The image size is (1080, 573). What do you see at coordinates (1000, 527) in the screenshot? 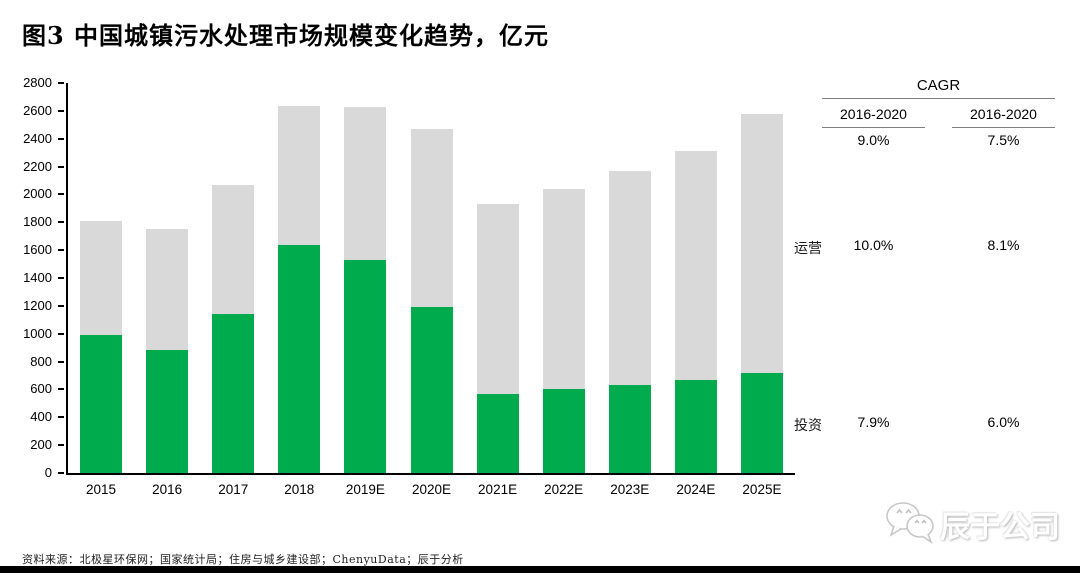
I see `watermark-company-name: 辰于公司` at bounding box center [1000, 527].